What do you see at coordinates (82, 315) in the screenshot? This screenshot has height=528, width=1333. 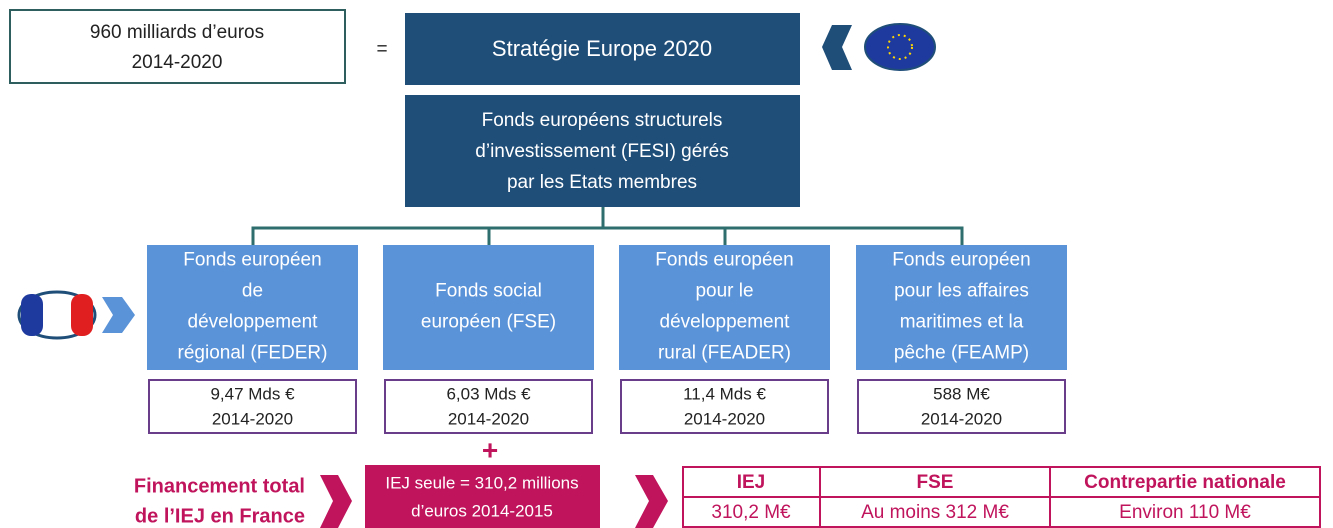 I see `fr-red` at bounding box center [82, 315].